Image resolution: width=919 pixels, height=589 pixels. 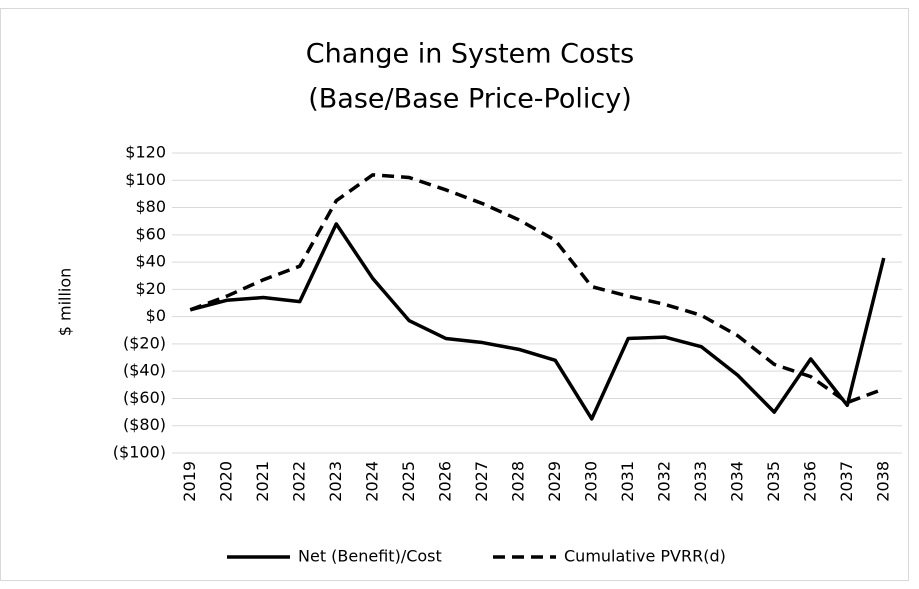 What do you see at coordinates (470, 99) in the screenshot?
I see `chart-subtitle: (Base/Base Price-Policy)` at bounding box center [470, 99].